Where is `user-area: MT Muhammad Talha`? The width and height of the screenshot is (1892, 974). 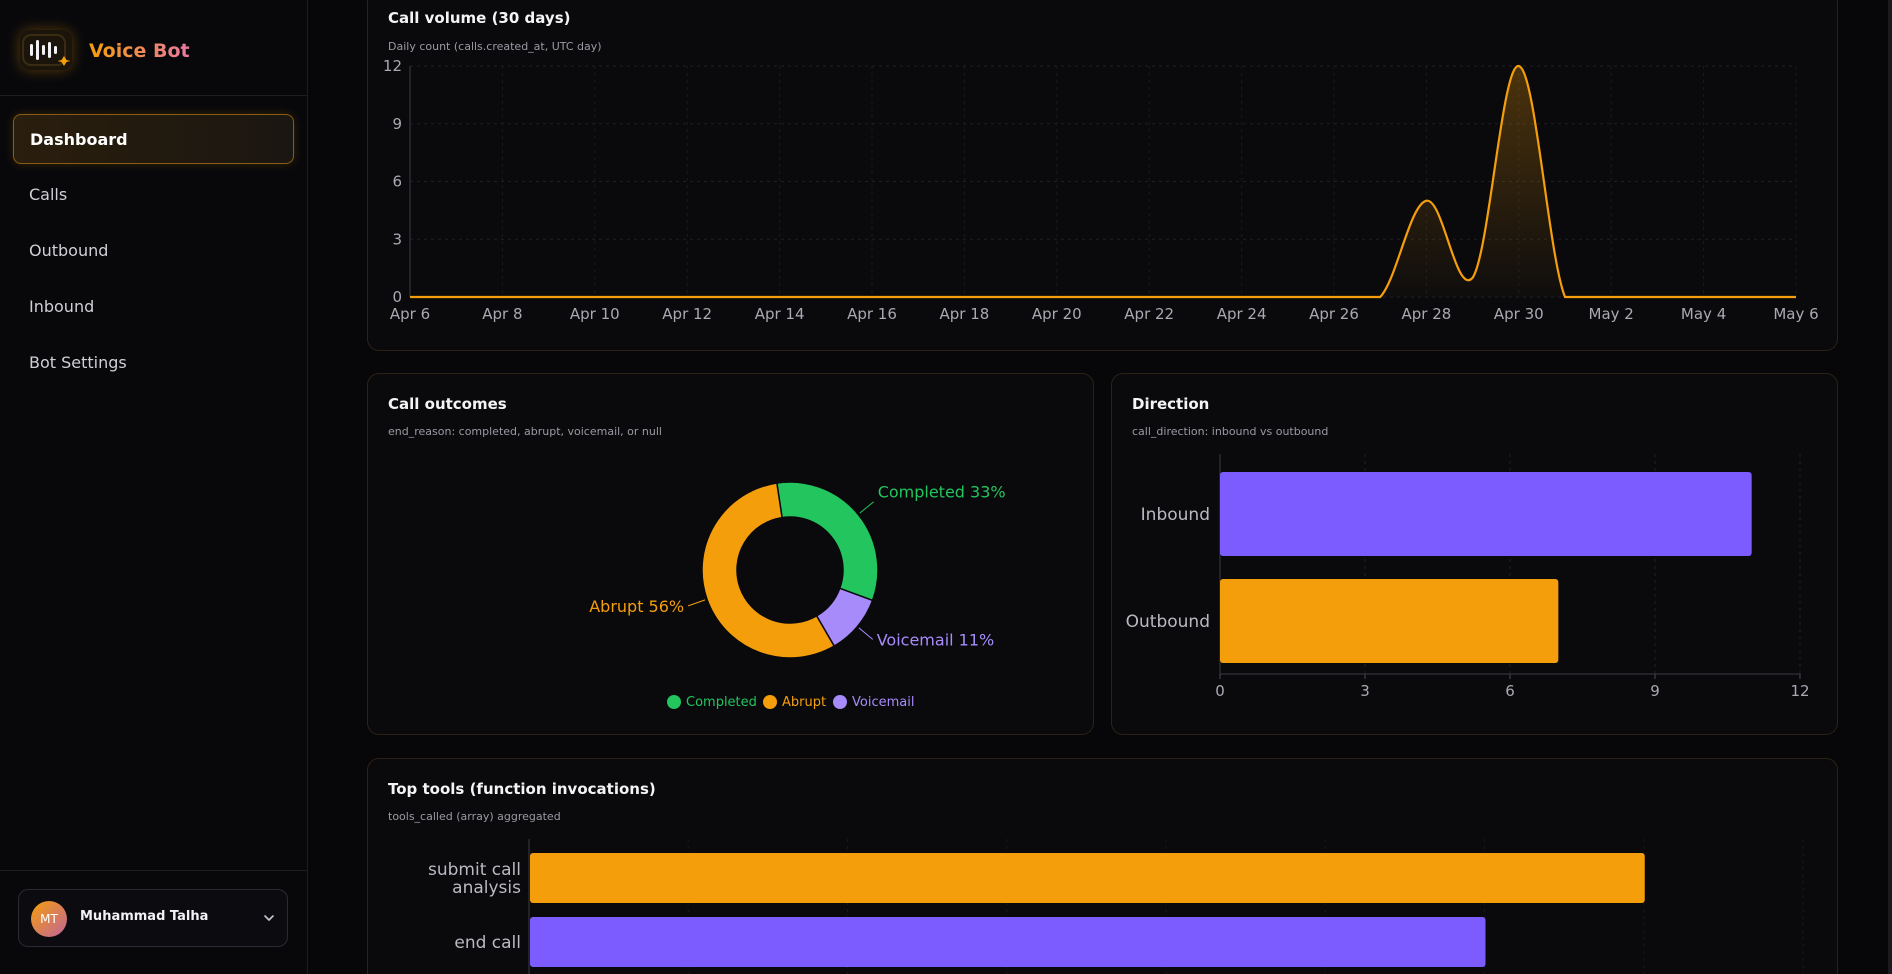 user-area: MT Muhammad Talha is located at coordinates (154, 922).